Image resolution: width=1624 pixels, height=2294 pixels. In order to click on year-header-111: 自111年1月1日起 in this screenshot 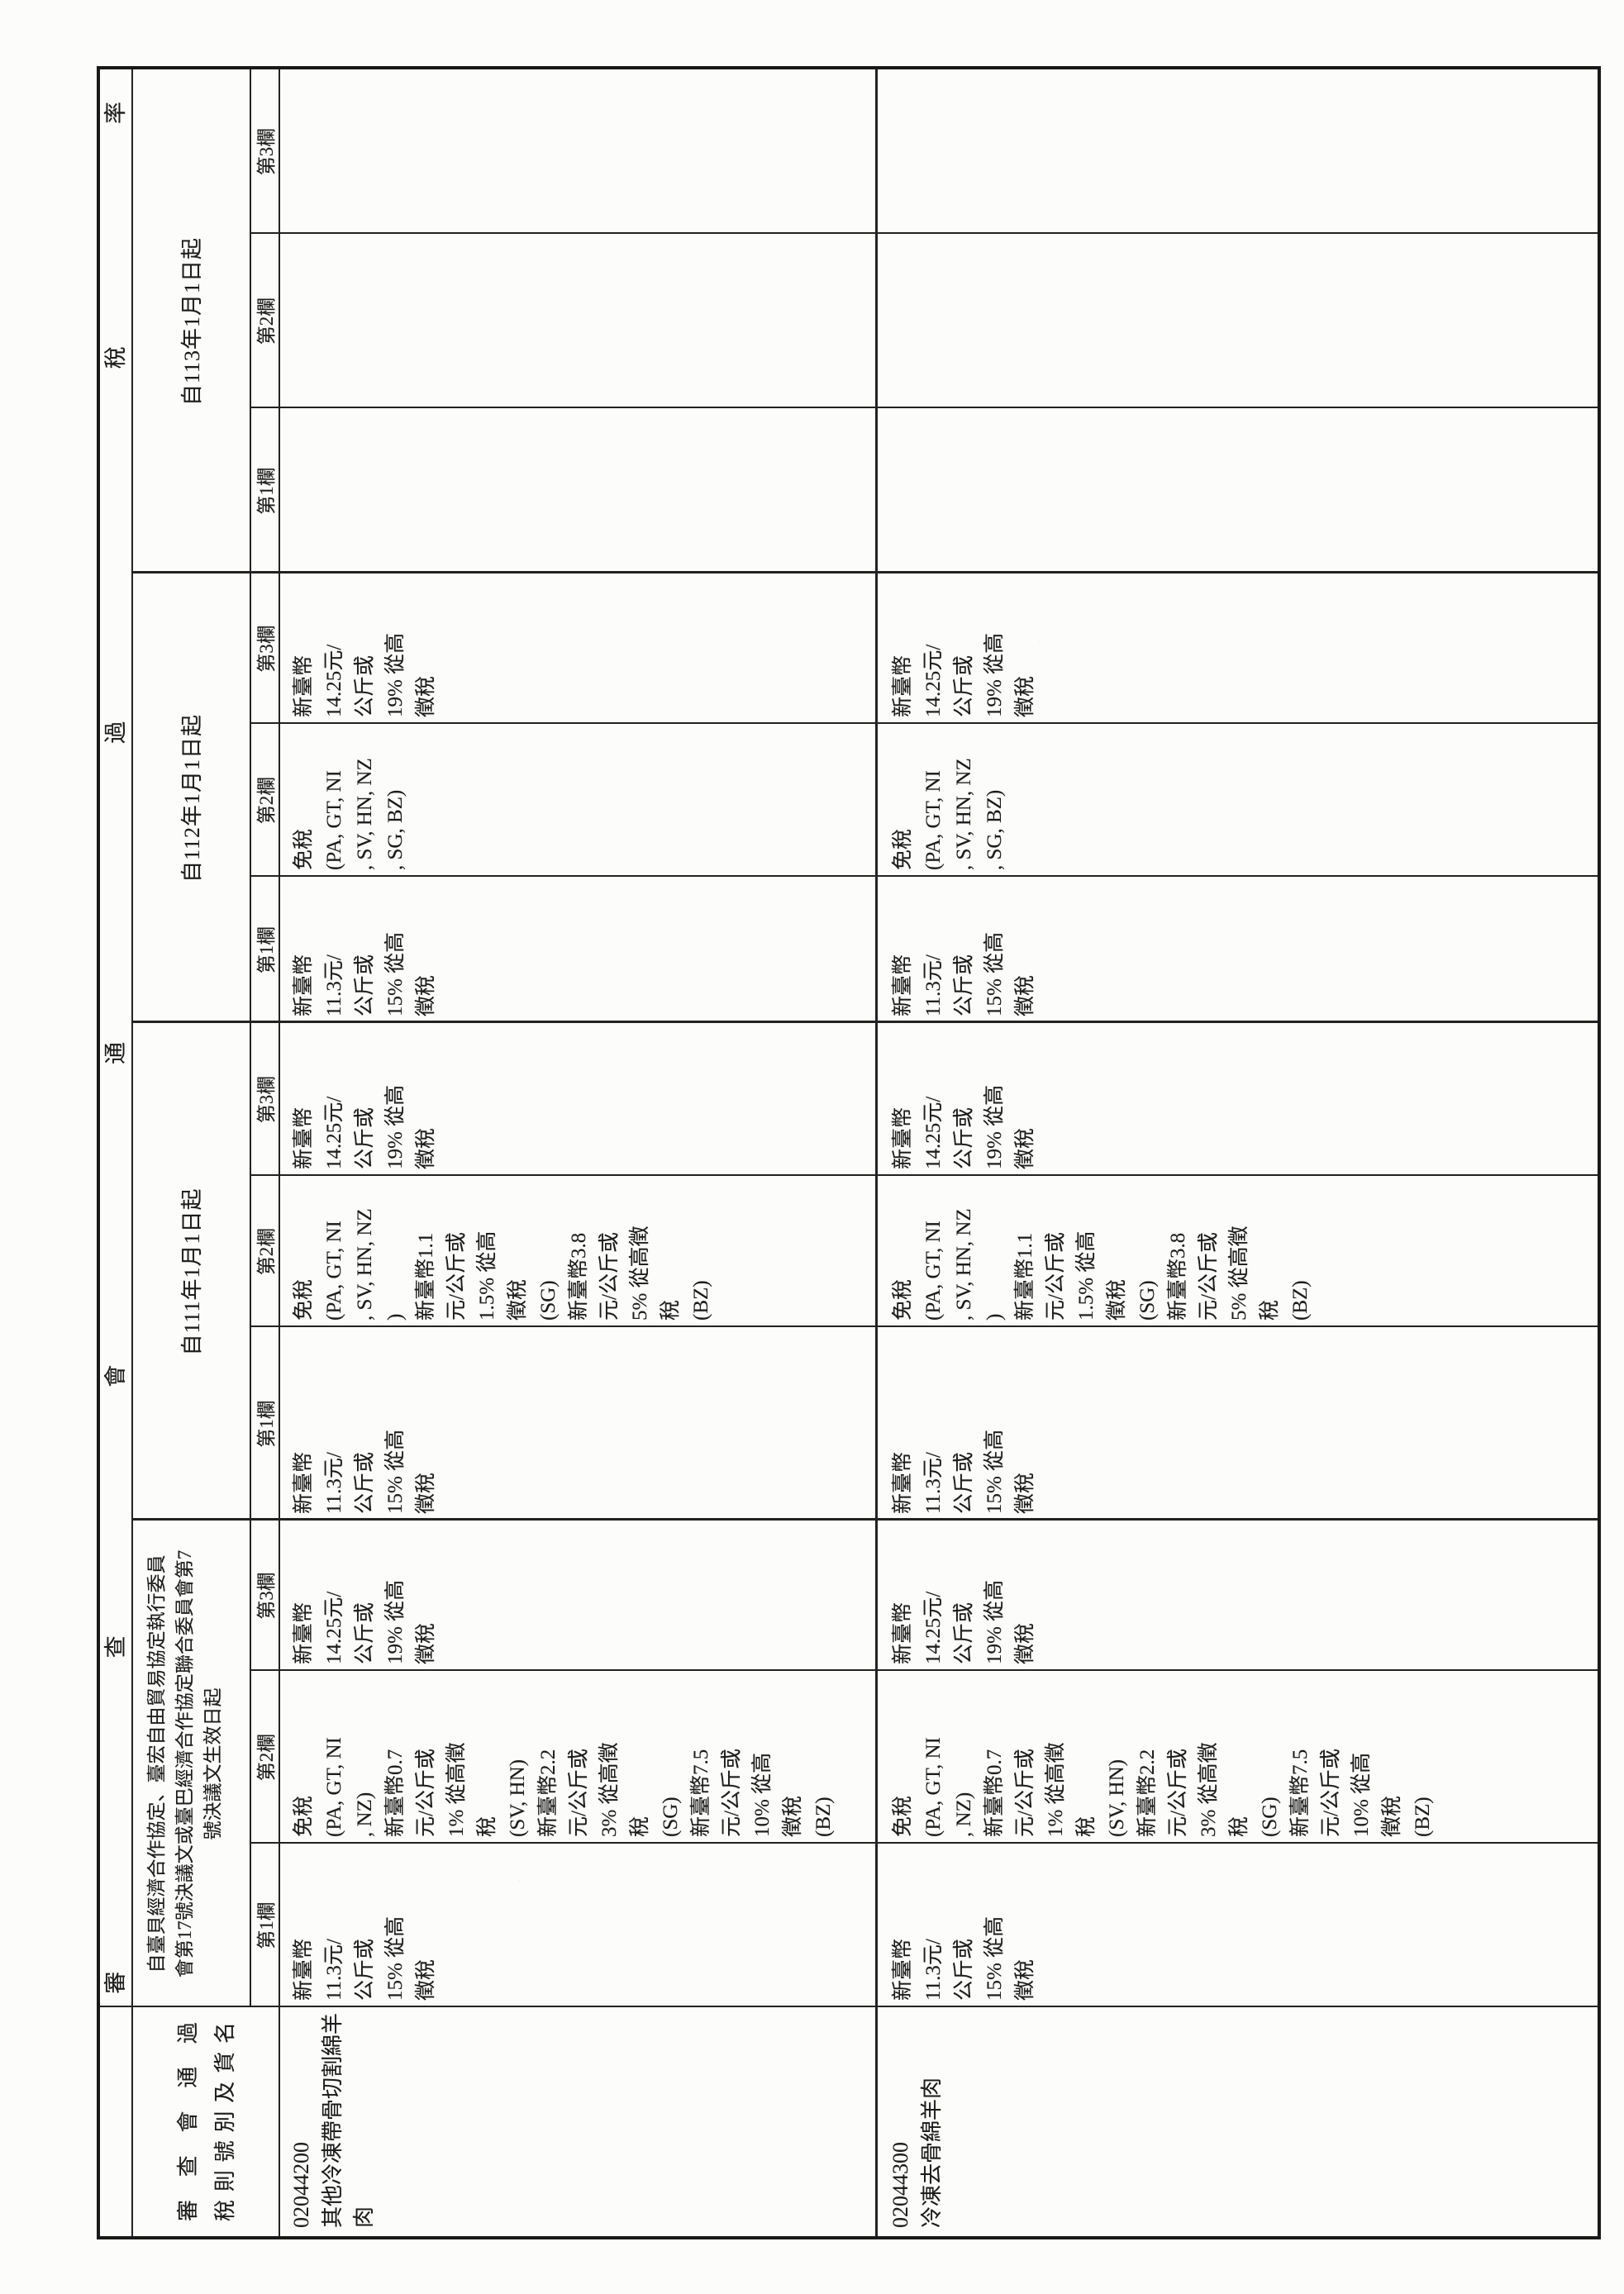, I will do `click(192, 1271)`.